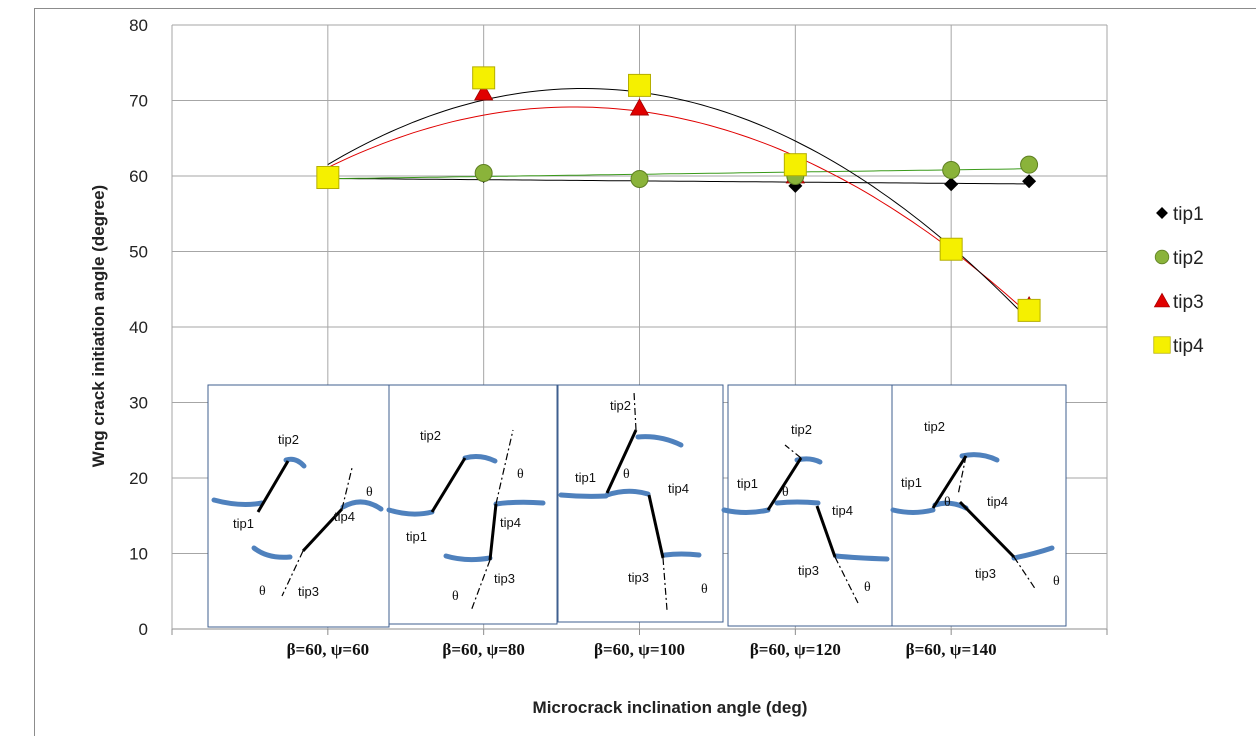  I want to click on inset-5: tip1 tip2 tip3 tip4 θ θ, so click(978, 505).